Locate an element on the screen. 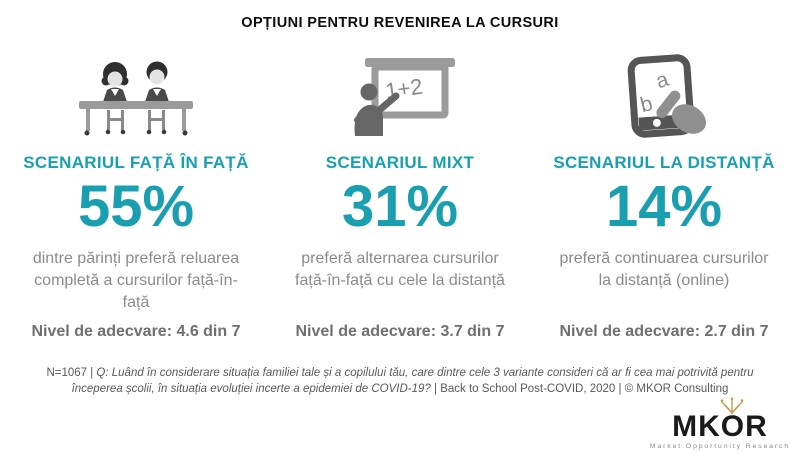  mkor-logo: MK OR Market Opportunity Research is located at coordinates (719, 423).